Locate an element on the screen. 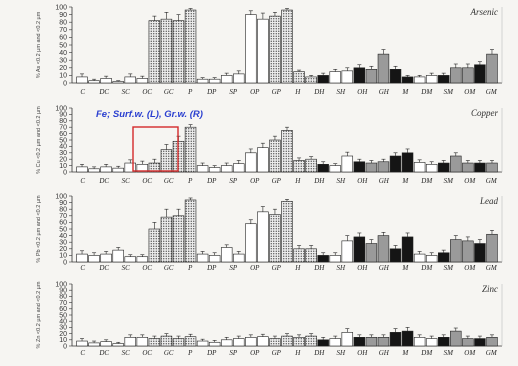 The width and height of the screenshot is (518, 366). category-label: OC is located at coordinates (147, 92).